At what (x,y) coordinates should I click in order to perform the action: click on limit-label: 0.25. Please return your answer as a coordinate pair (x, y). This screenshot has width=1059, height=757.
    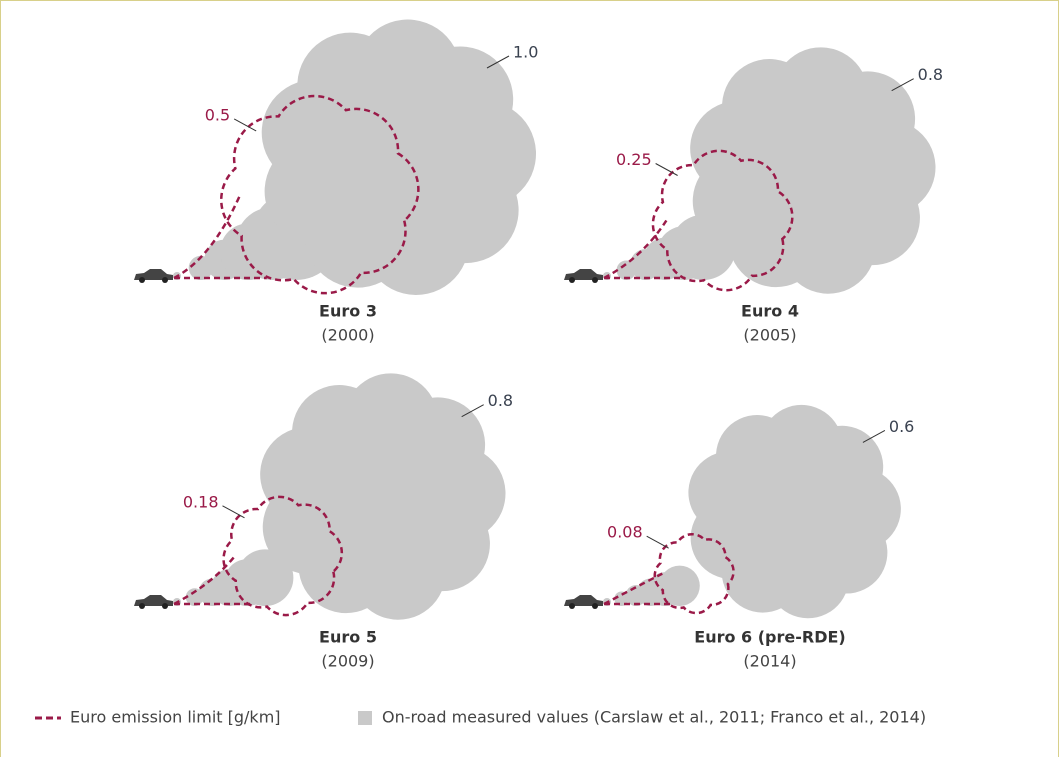
    Looking at the image, I should click on (634, 159).